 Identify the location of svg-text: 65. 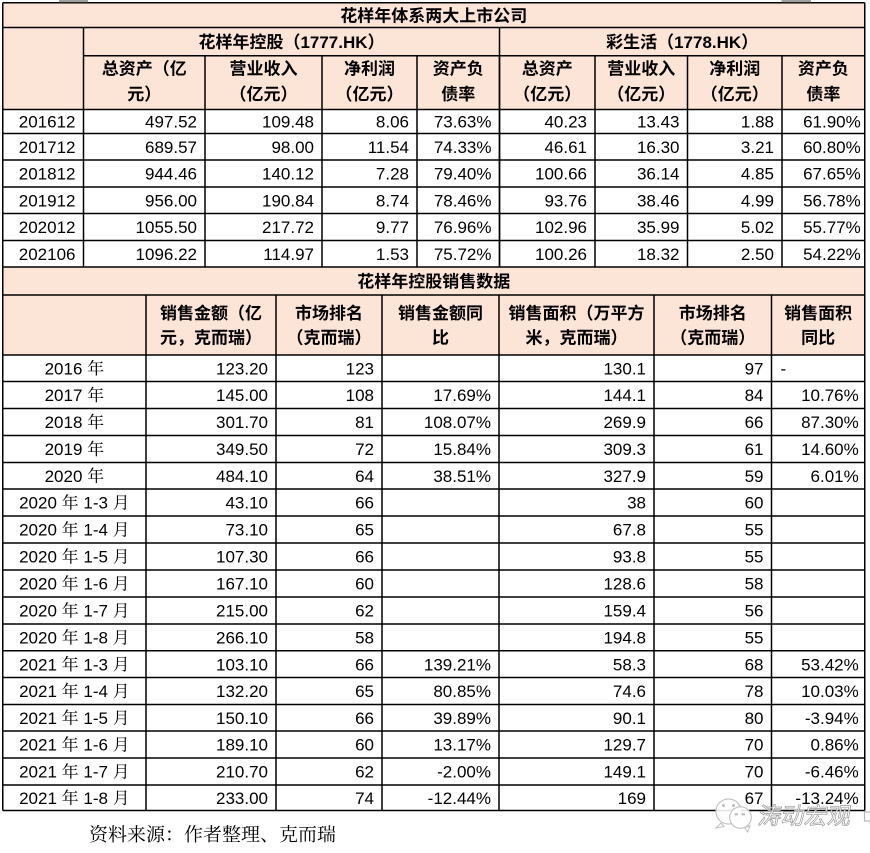
(364, 691).